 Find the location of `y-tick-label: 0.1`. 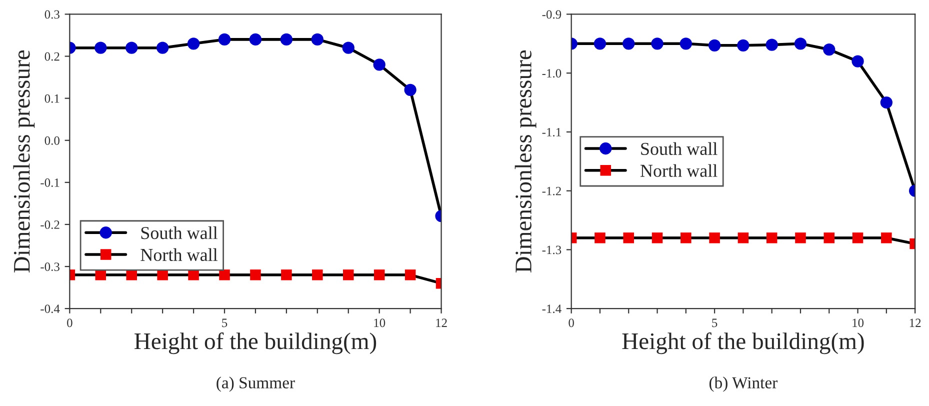

y-tick-label: 0.1 is located at coordinates (52, 98).